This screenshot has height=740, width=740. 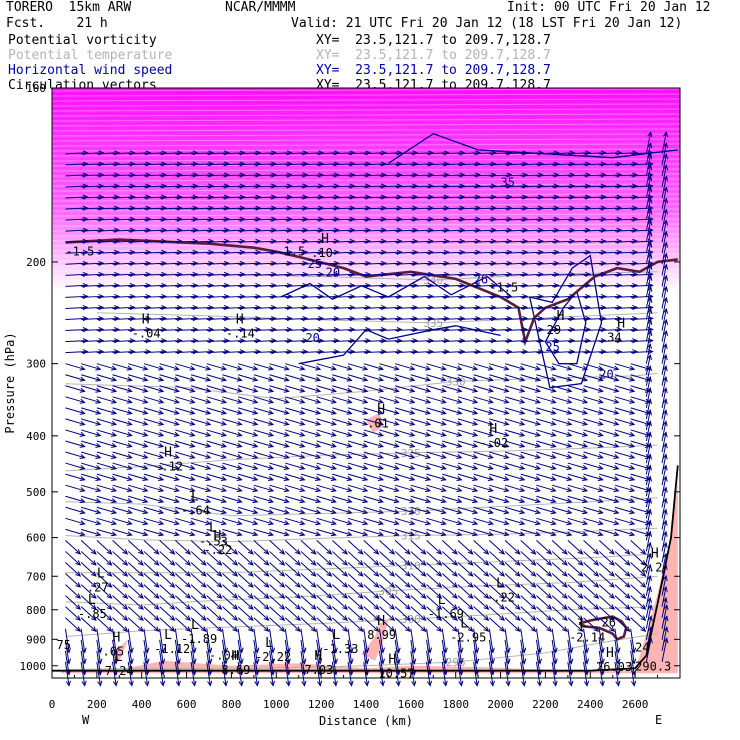 What do you see at coordinates (614, 337) in the screenshot?
I see `extremum-value: 34` at bounding box center [614, 337].